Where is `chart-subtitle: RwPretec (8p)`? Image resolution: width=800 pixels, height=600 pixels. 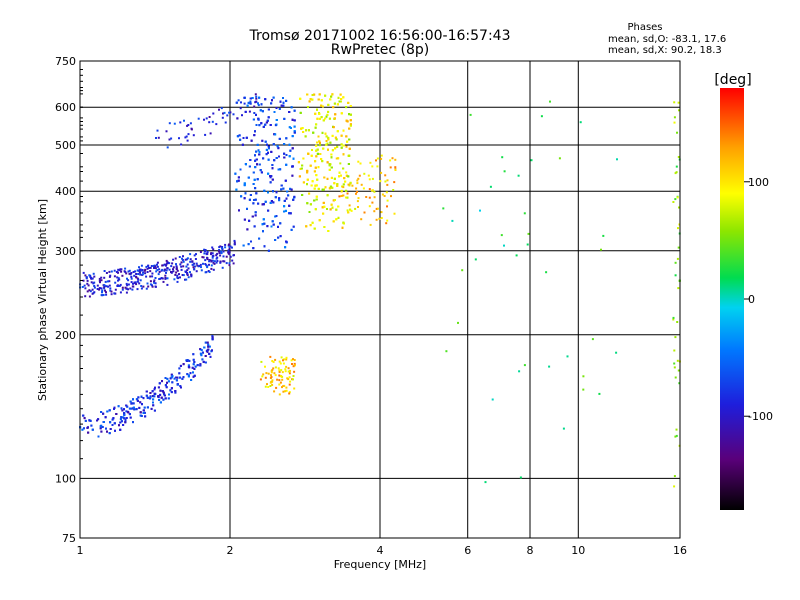 chart-subtitle: RwPretec (8p) is located at coordinates (380, 50).